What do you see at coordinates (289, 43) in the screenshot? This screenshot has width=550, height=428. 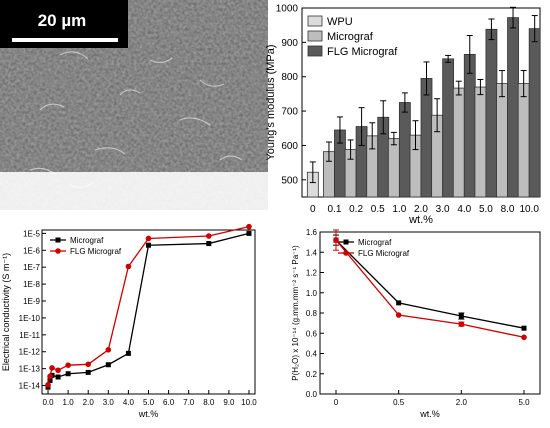 I see `y-tick-label: 900` at bounding box center [289, 43].